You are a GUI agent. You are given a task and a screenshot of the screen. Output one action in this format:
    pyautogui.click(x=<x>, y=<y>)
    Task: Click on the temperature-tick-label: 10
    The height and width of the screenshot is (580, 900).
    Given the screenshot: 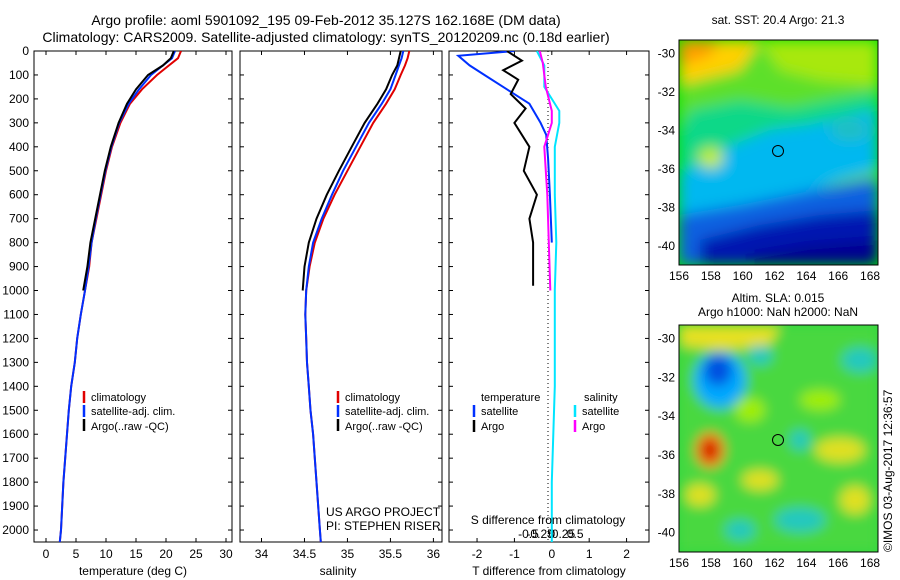 What is the action you would take?
    pyautogui.click(x=106, y=554)
    